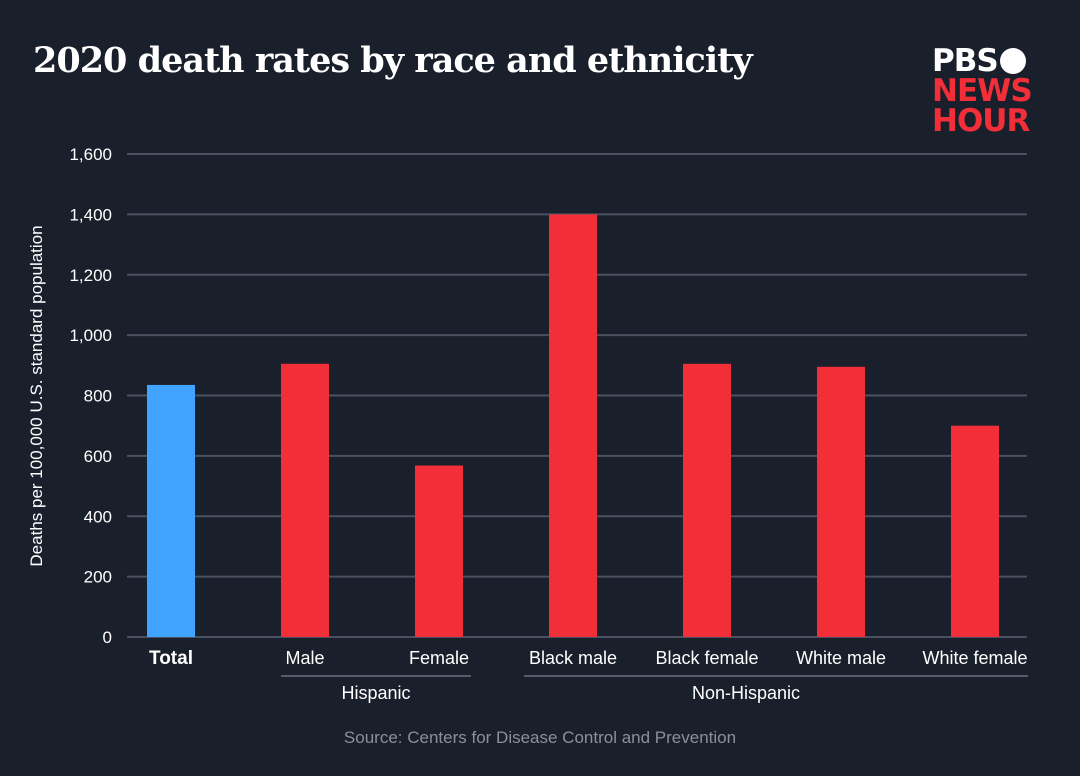 The height and width of the screenshot is (776, 1080). I want to click on bar-black-female, so click(707, 500).